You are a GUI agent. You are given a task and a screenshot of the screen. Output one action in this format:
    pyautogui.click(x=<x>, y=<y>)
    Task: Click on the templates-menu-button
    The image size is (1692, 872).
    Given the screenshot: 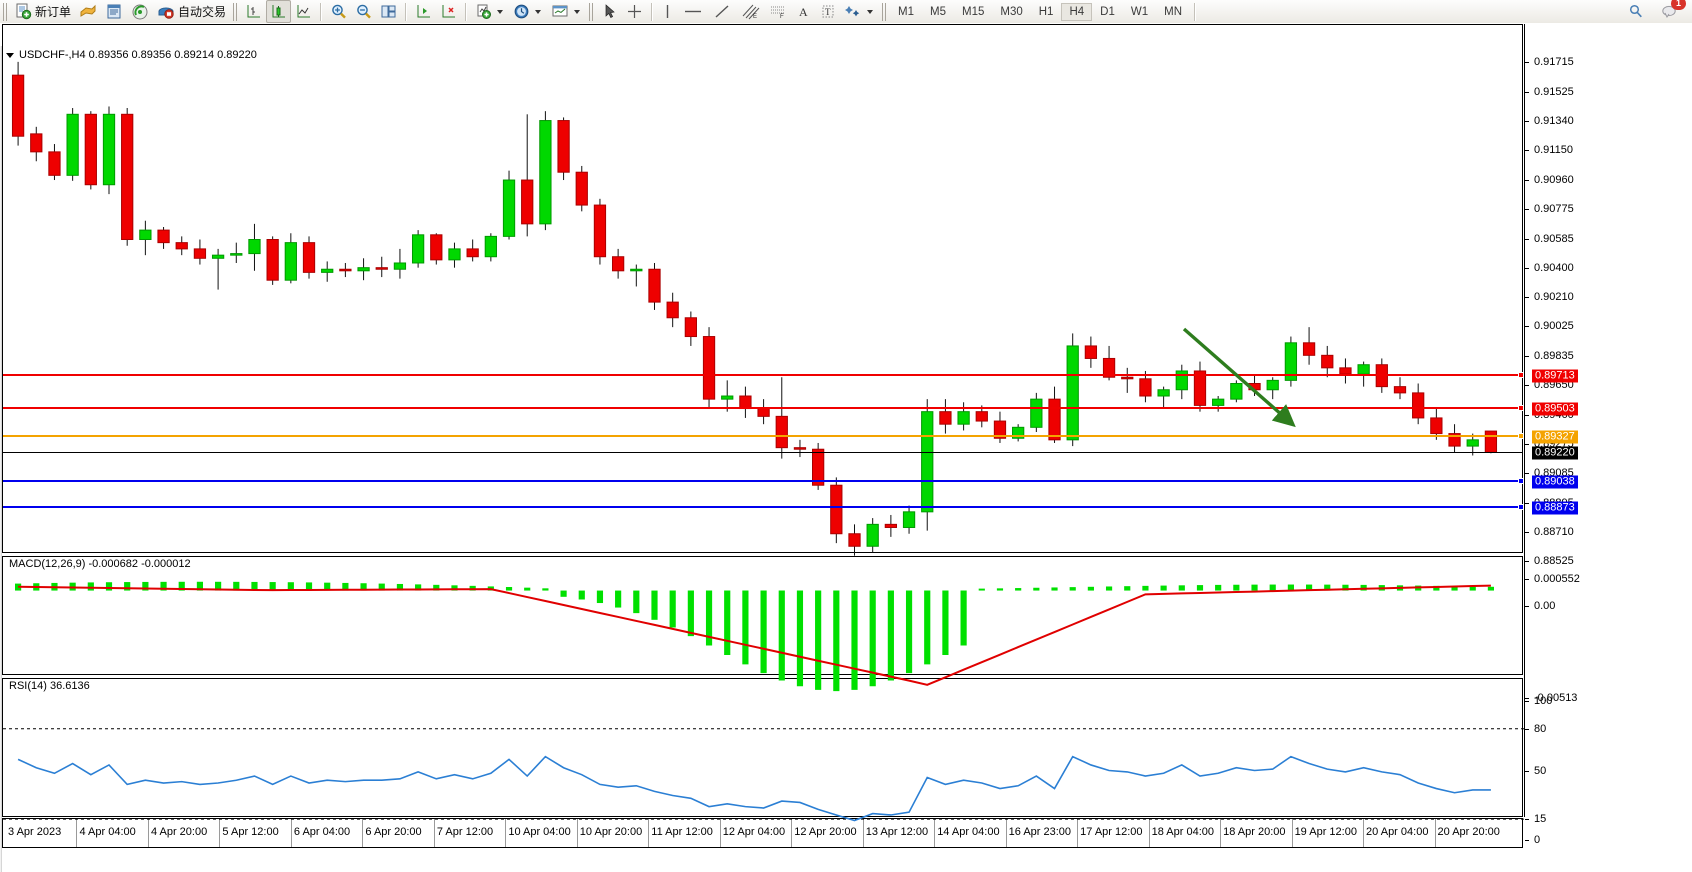 What is the action you would take?
    pyautogui.click(x=566, y=11)
    